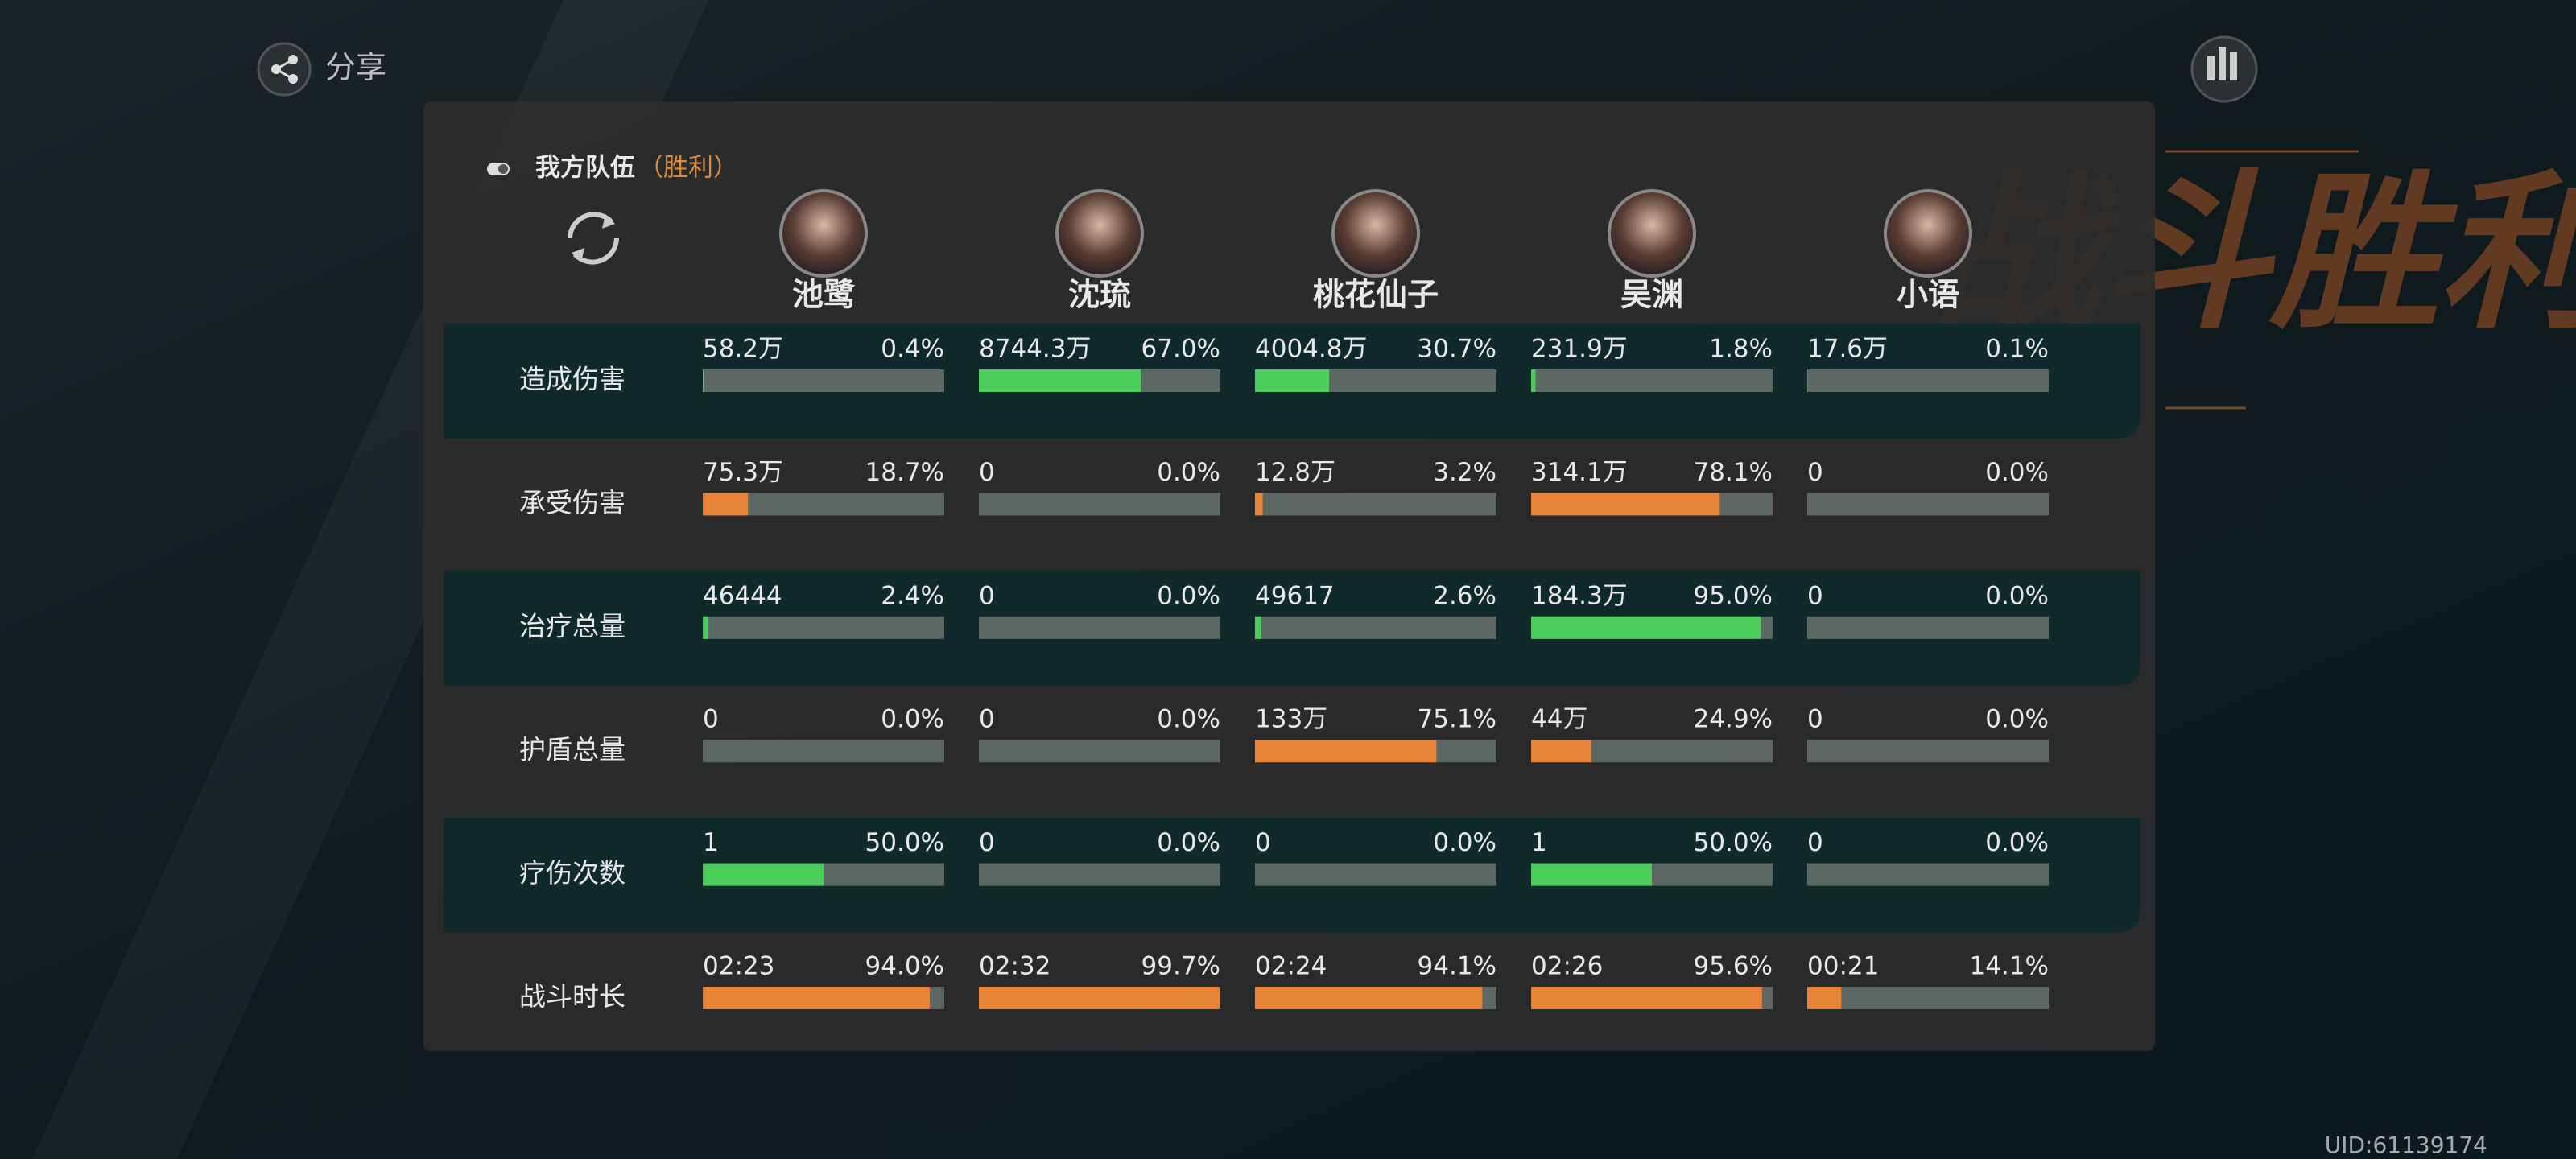 This screenshot has height=1159, width=2576. I want to click on cell-share: 0.4%, so click(912, 349).